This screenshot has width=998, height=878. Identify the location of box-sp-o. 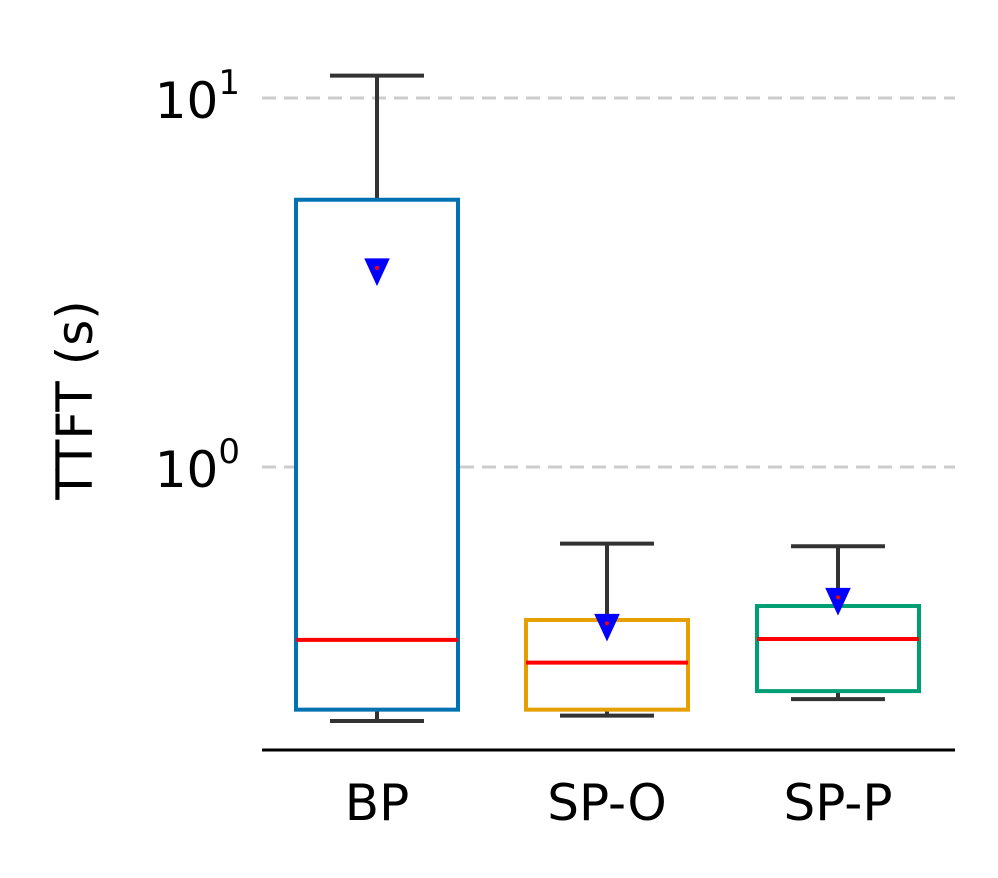
(607, 629).